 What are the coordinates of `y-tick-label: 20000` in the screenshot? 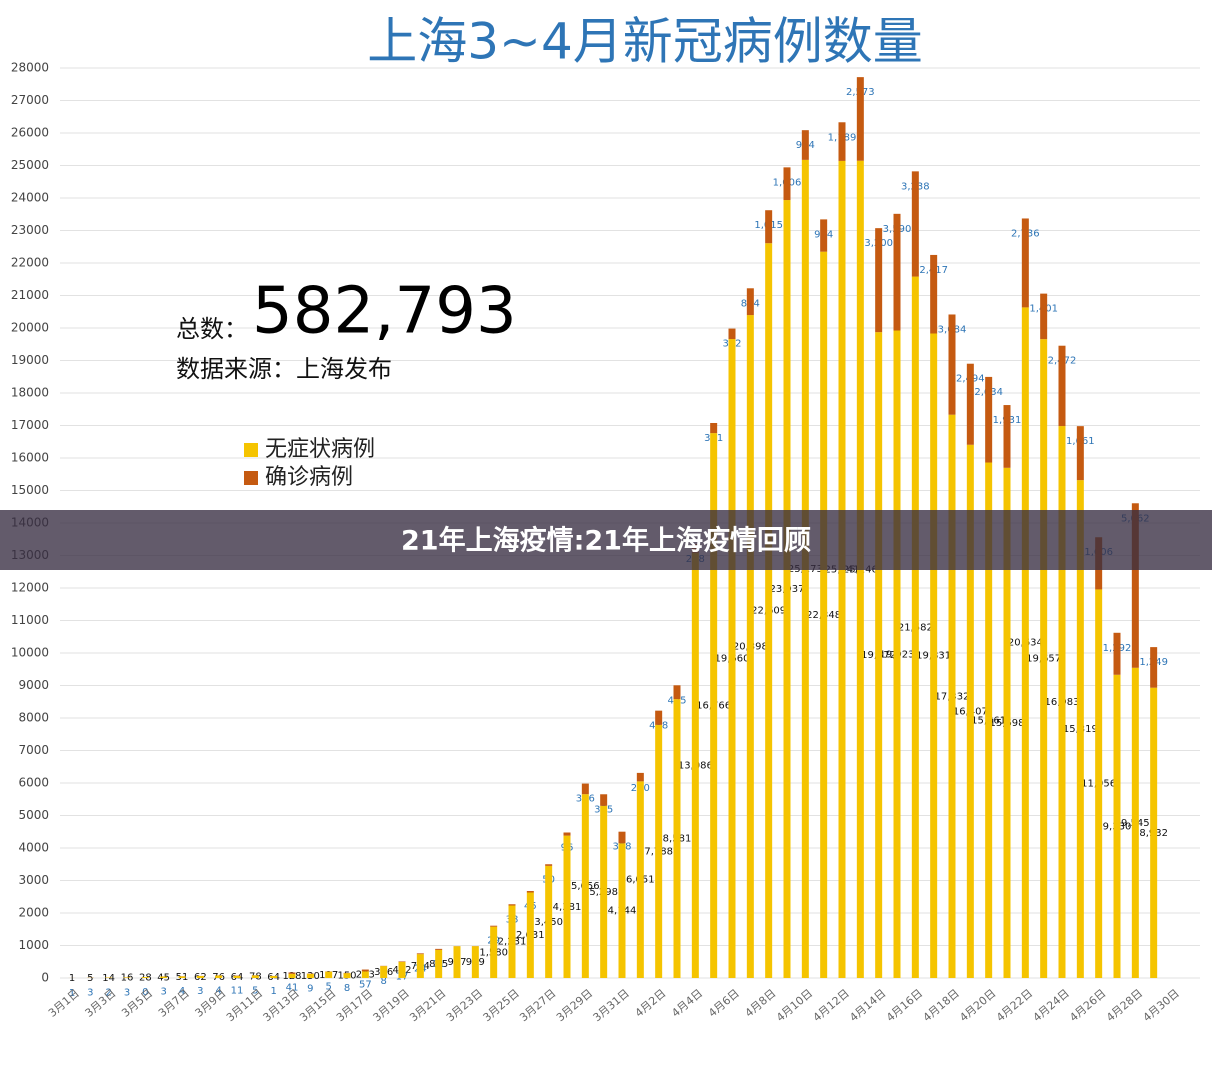 It's located at (30, 328).